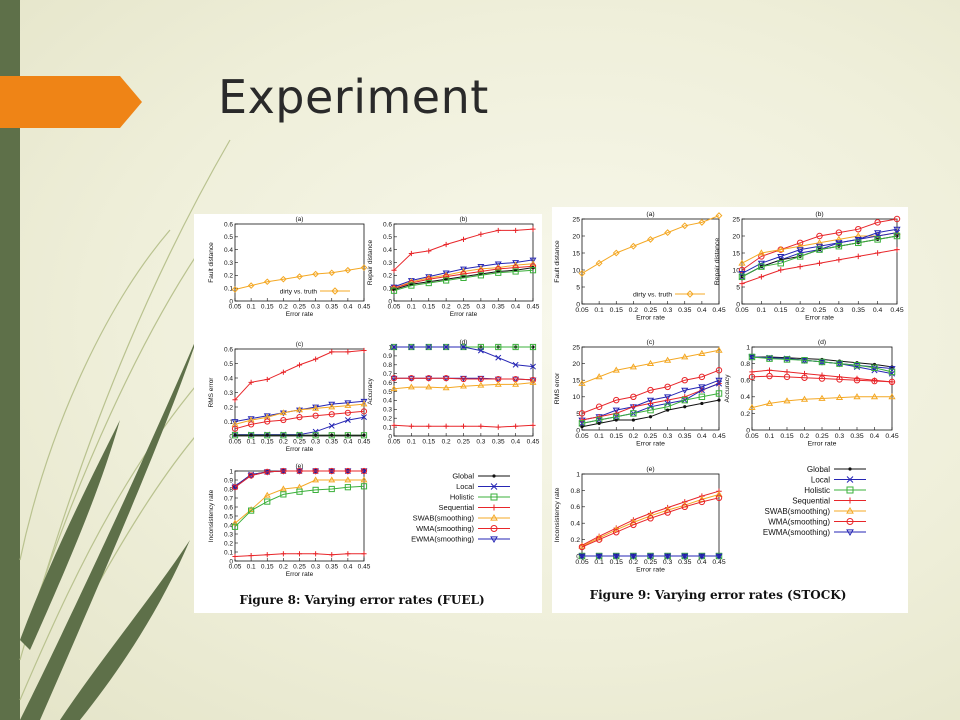  I want to click on x-tick-label: 0.15, so click(428, 307).